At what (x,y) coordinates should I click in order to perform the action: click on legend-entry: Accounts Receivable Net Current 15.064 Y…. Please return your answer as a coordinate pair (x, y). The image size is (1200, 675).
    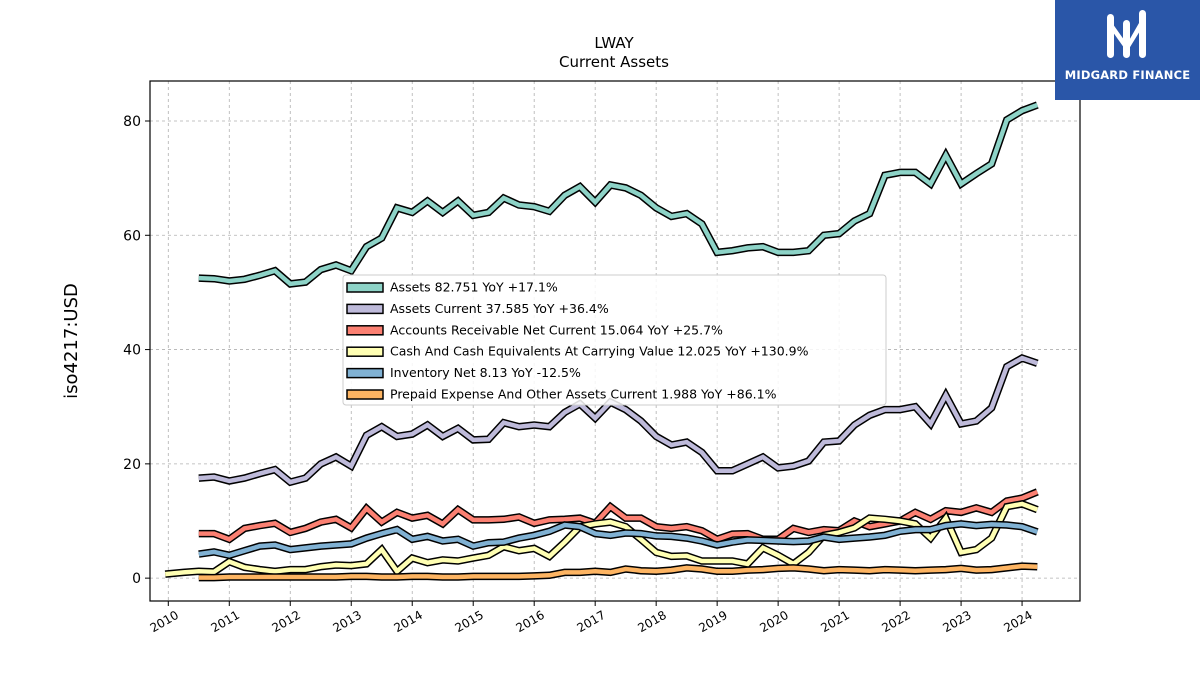
    Looking at the image, I should click on (556, 329).